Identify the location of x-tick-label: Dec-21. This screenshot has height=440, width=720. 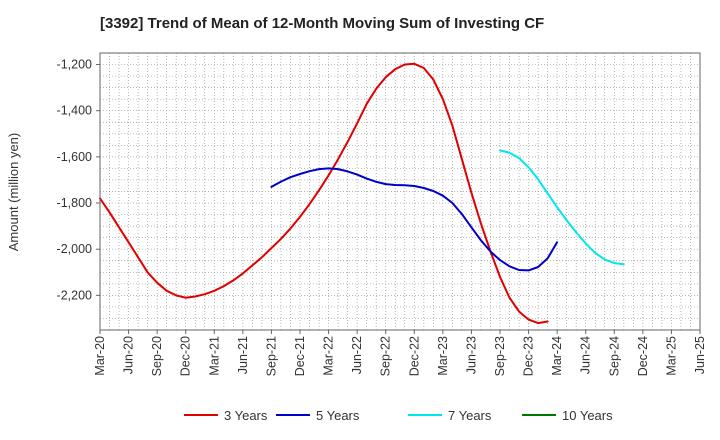
(300, 356).